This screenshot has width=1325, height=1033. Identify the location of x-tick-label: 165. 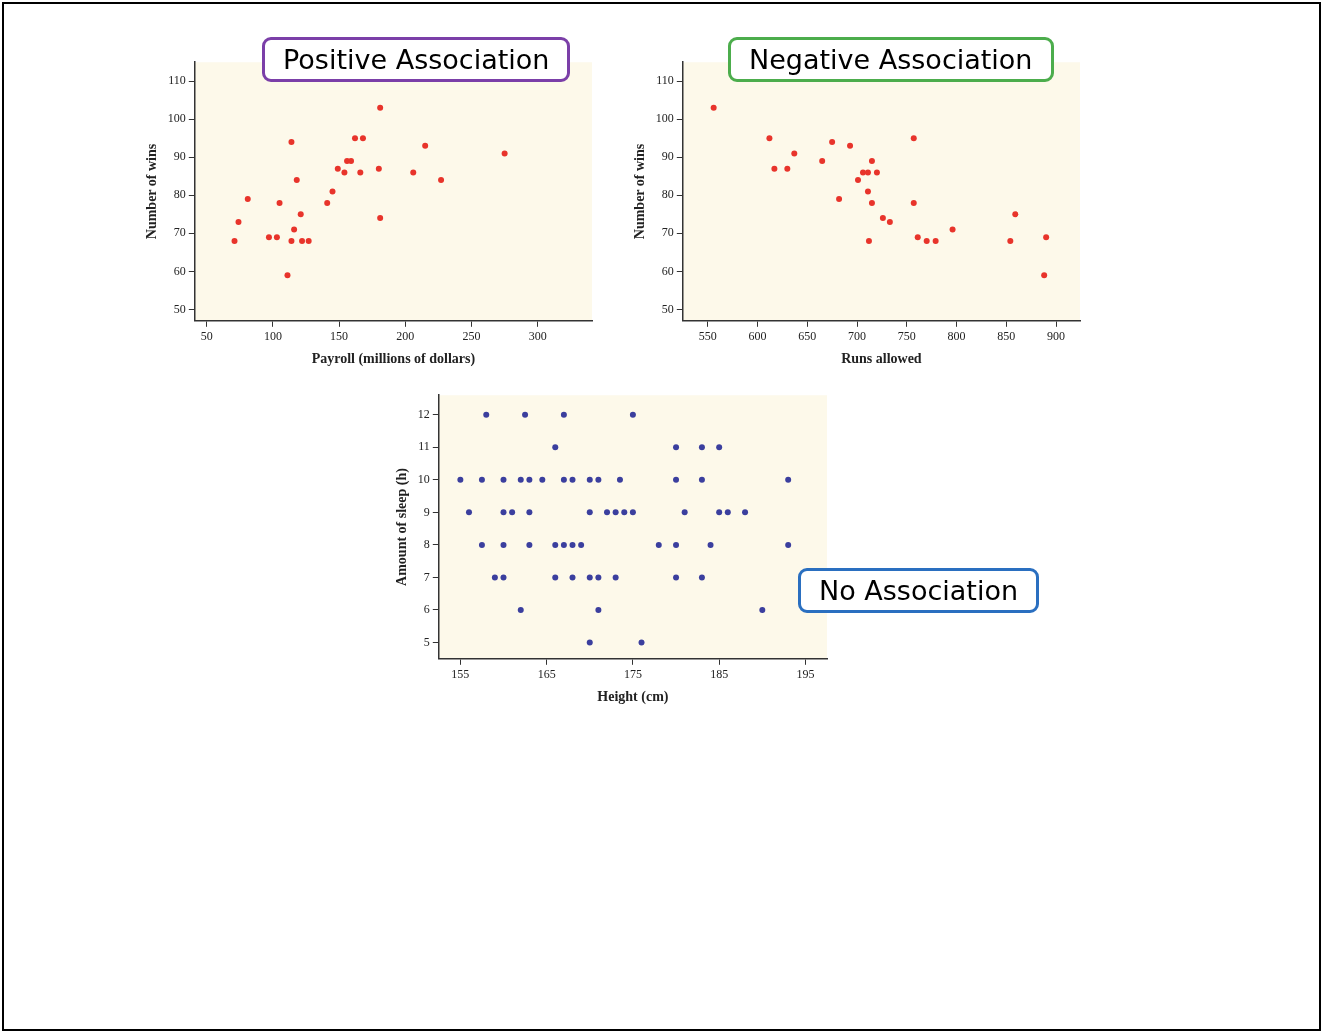
(546, 674).